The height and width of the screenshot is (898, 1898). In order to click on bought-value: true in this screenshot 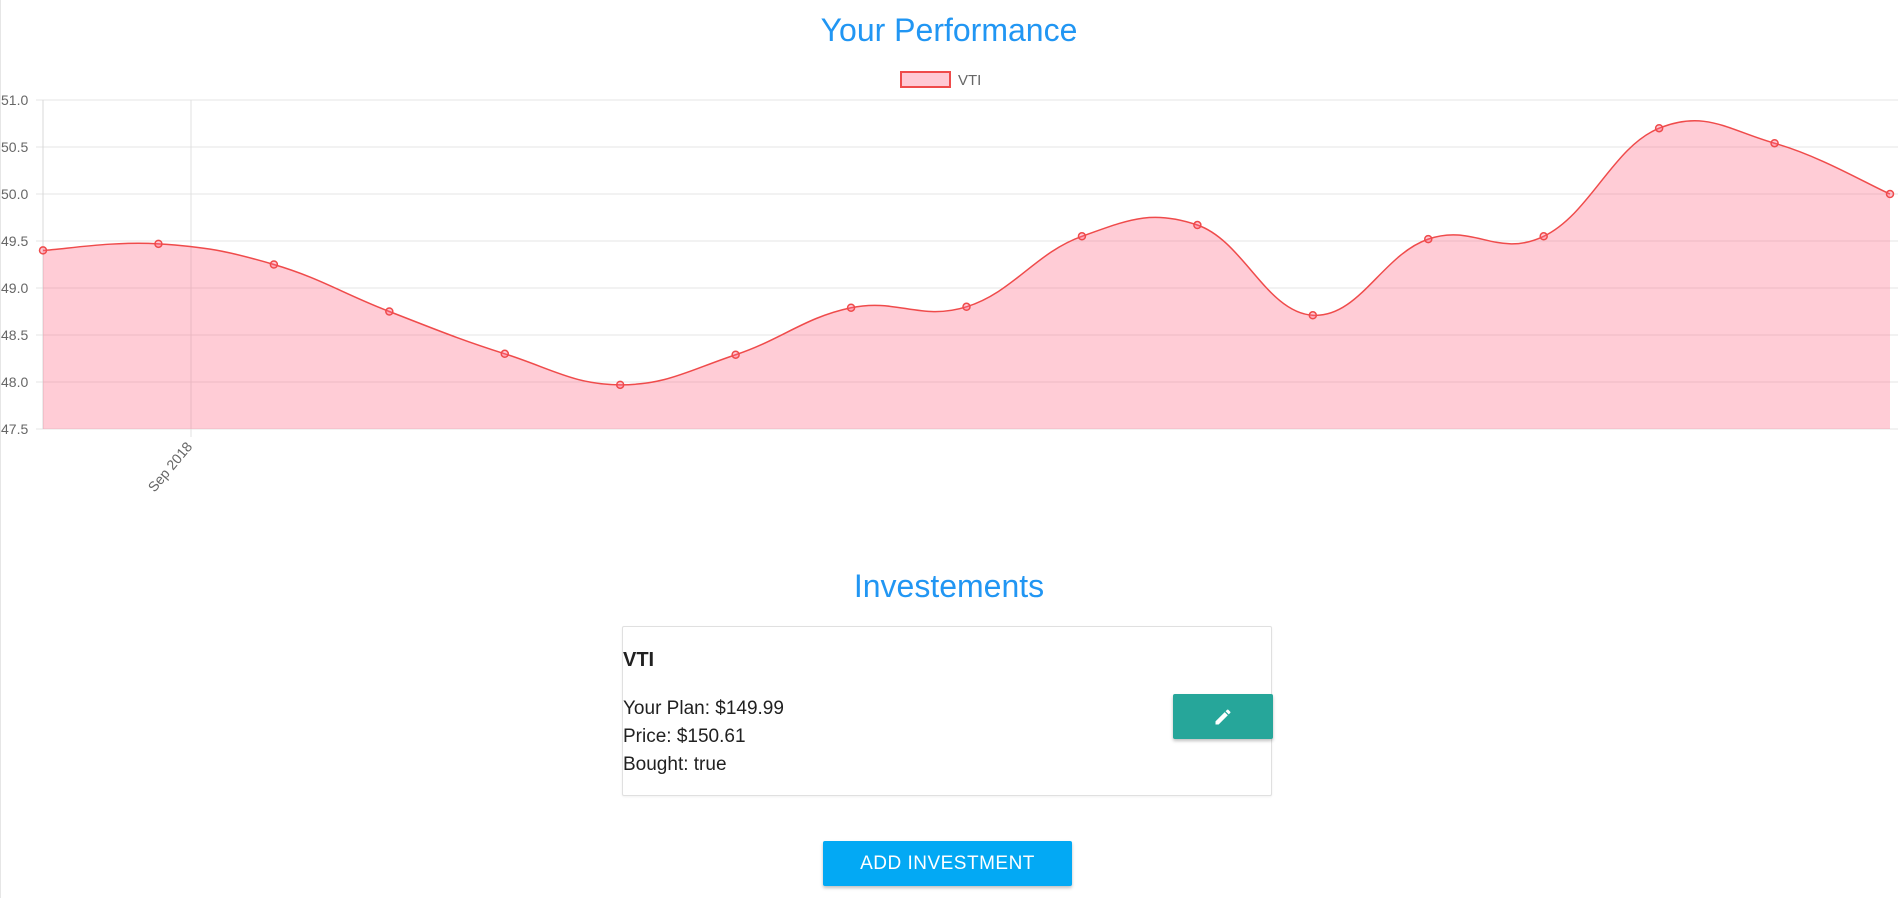, I will do `click(710, 764)`.